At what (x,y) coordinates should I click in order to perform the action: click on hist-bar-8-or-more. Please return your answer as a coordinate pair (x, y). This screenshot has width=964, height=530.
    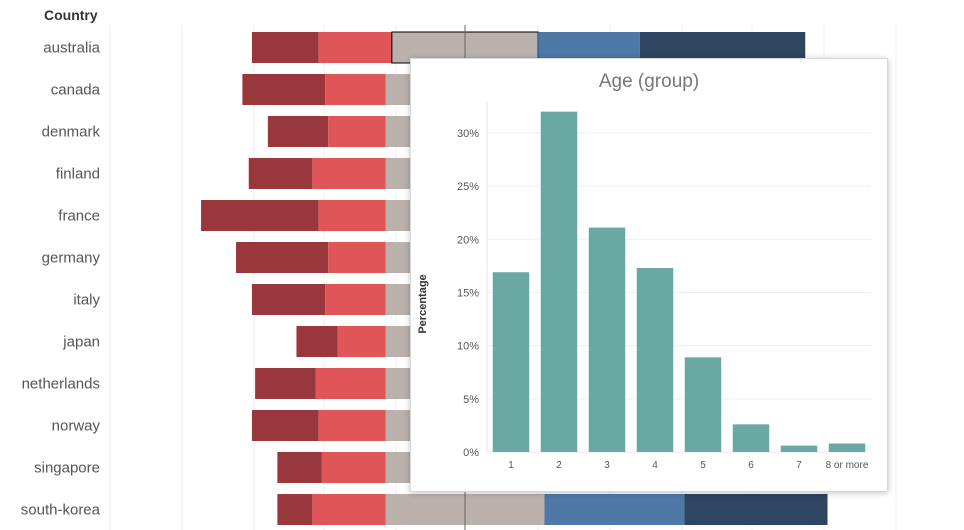
    Looking at the image, I should click on (847, 447).